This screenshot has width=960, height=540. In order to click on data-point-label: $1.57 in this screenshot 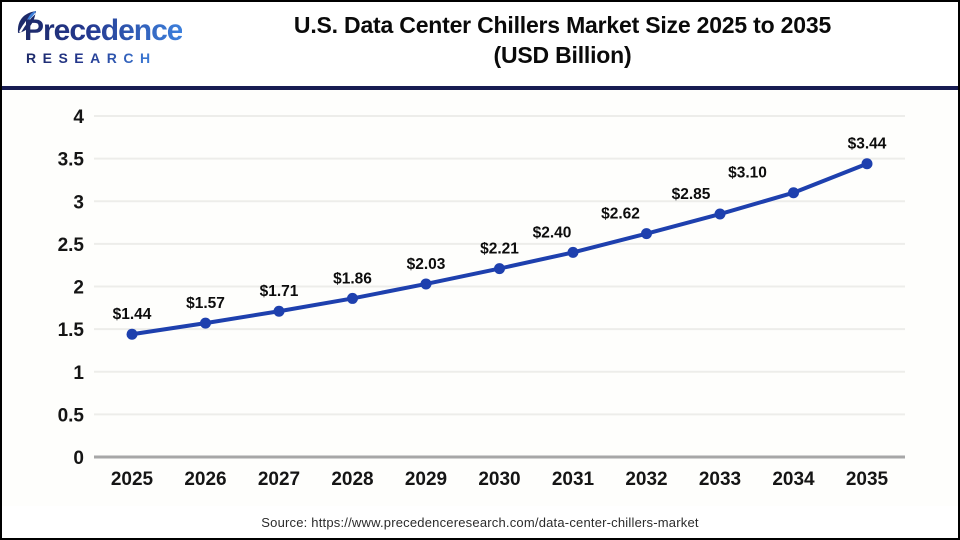, I will do `click(205, 303)`.